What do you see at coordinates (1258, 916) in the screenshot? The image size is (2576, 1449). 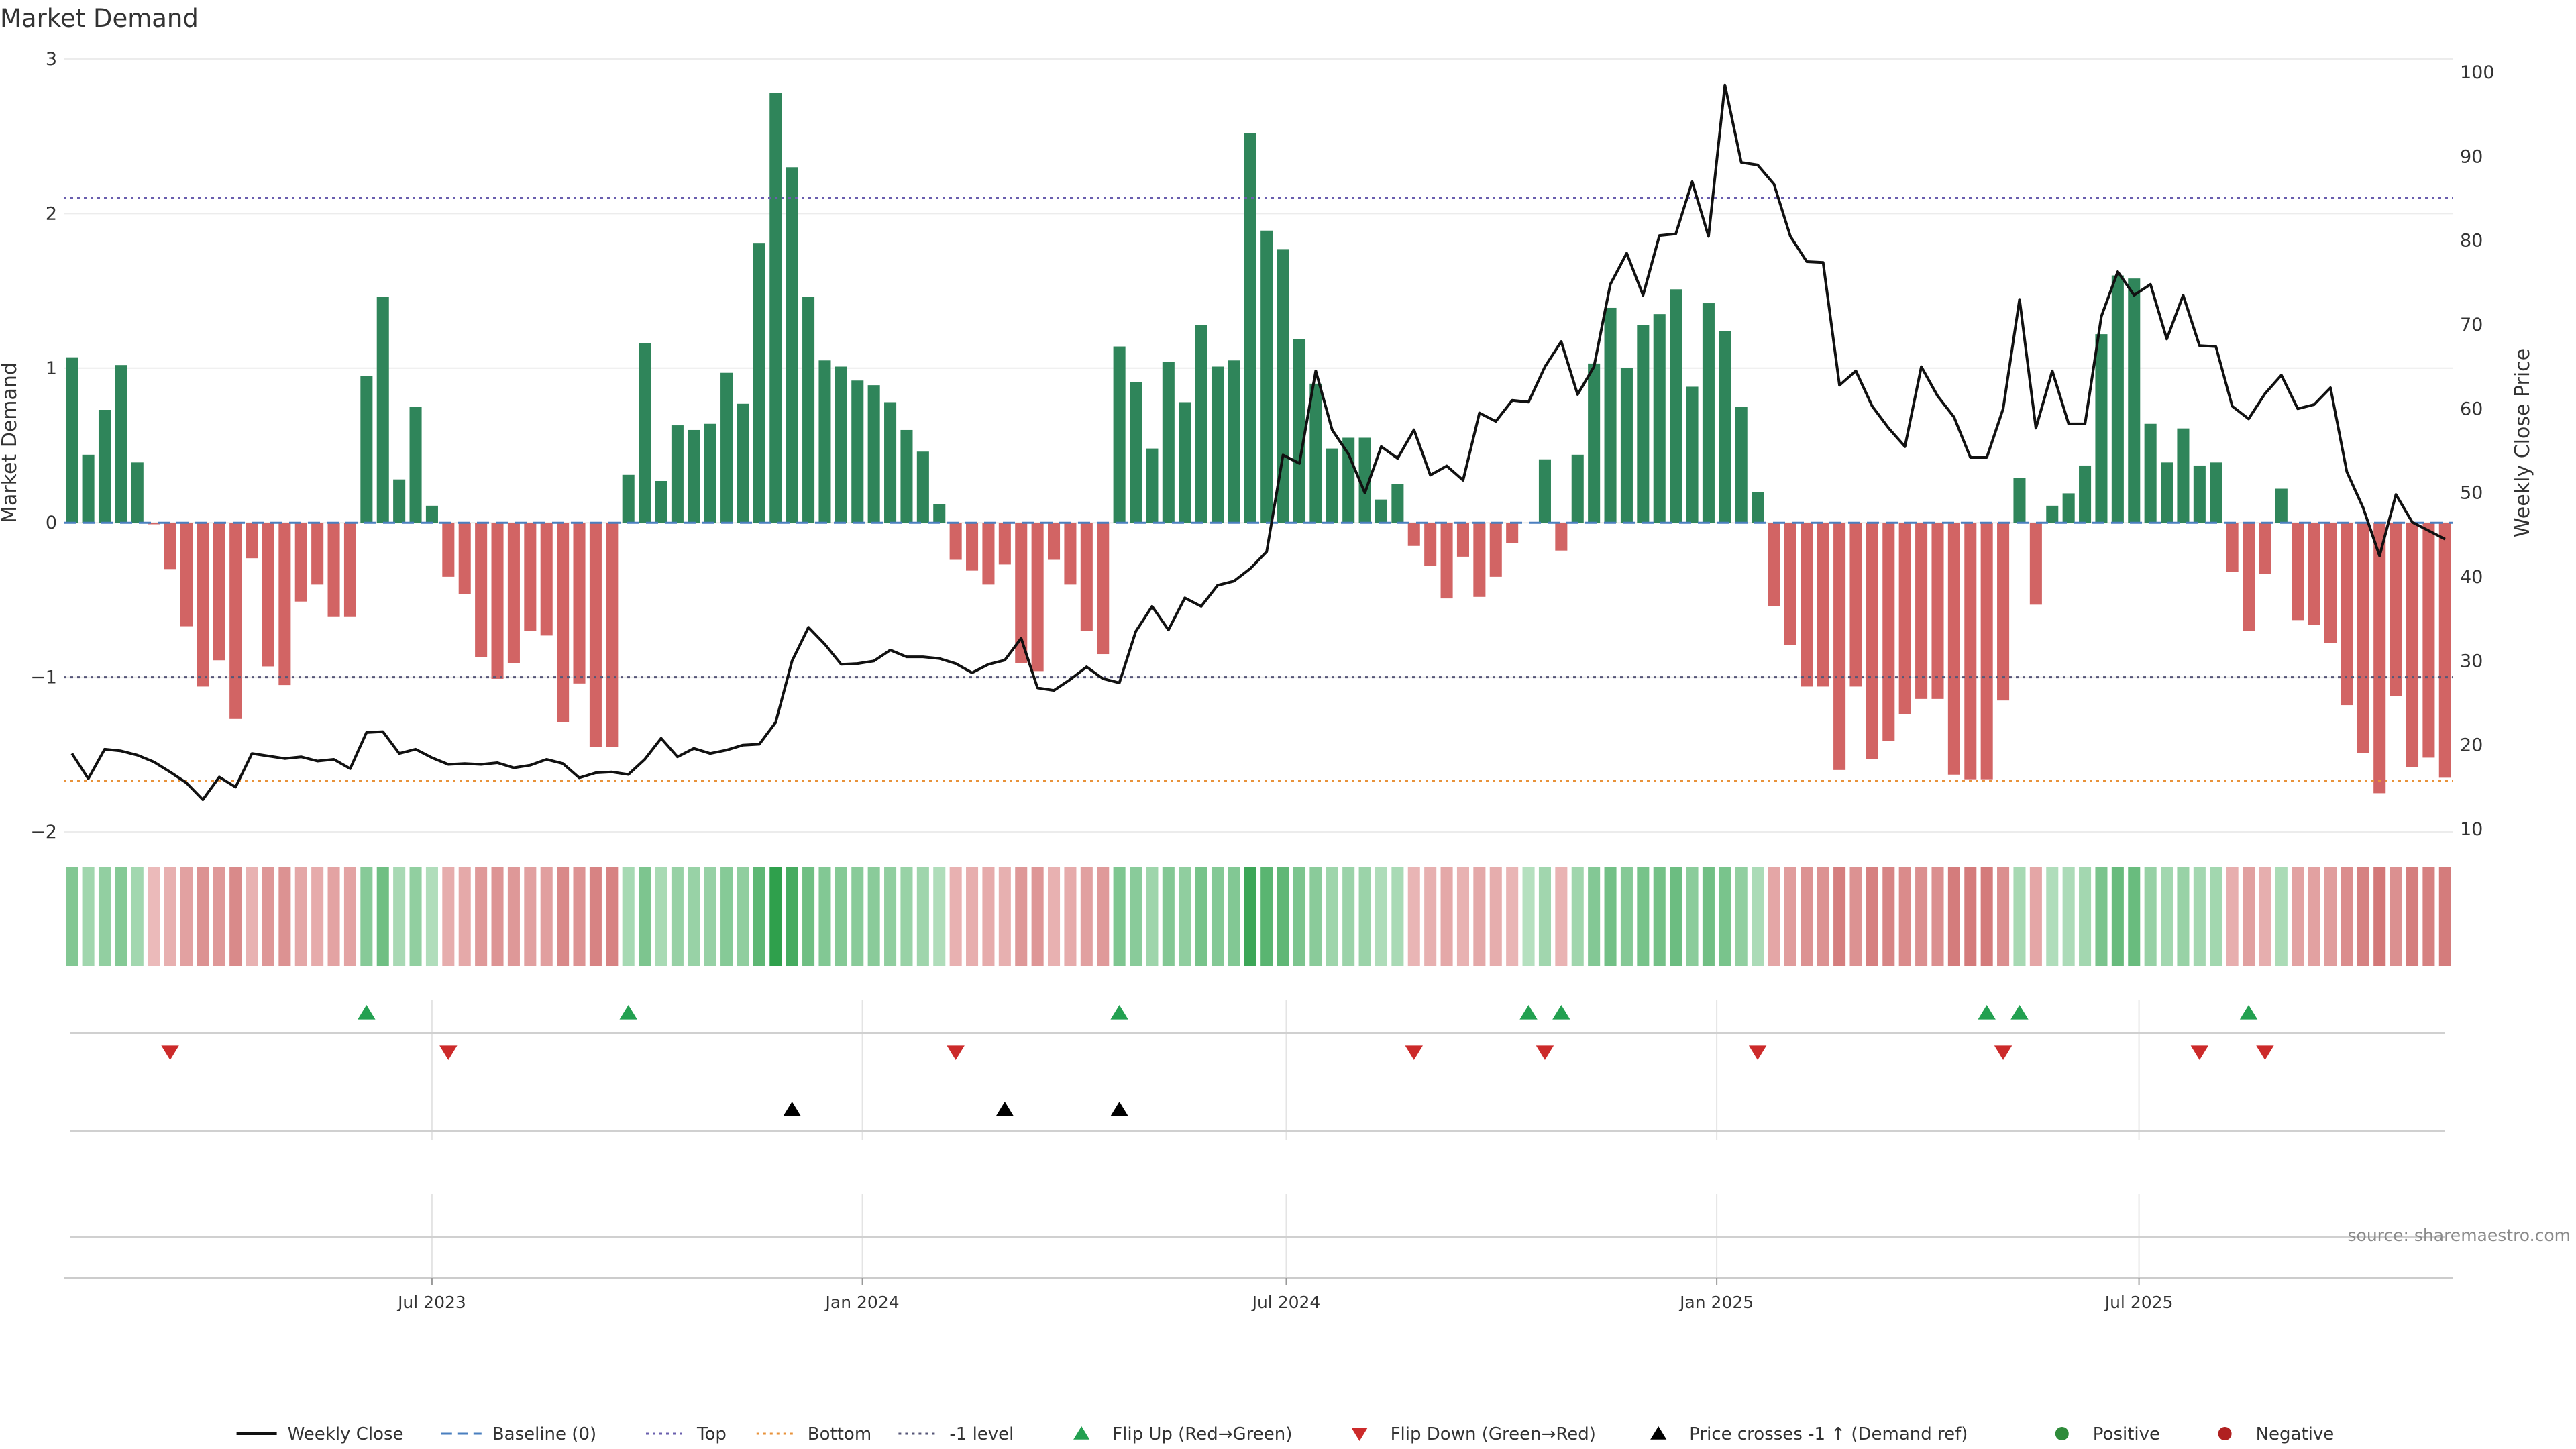 I see `demand-heat-strip` at bounding box center [1258, 916].